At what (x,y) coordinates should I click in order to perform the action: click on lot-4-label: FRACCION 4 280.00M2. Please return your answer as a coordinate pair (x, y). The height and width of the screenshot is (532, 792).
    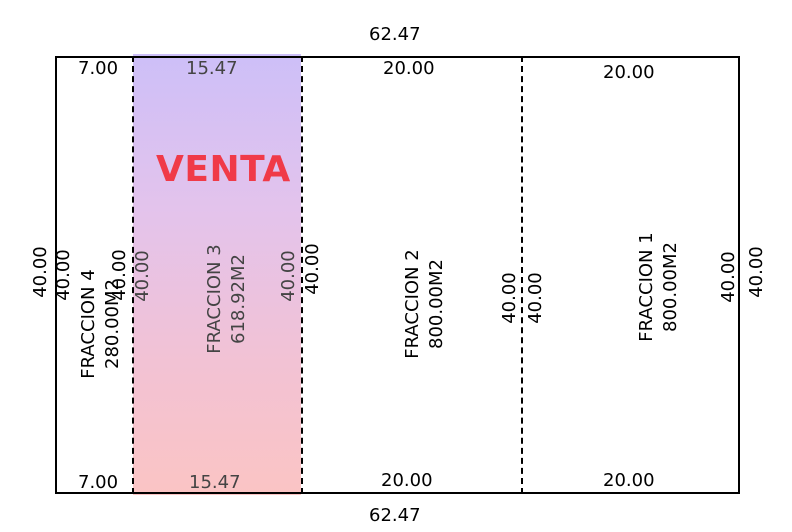
    Looking at the image, I should click on (101, 323).